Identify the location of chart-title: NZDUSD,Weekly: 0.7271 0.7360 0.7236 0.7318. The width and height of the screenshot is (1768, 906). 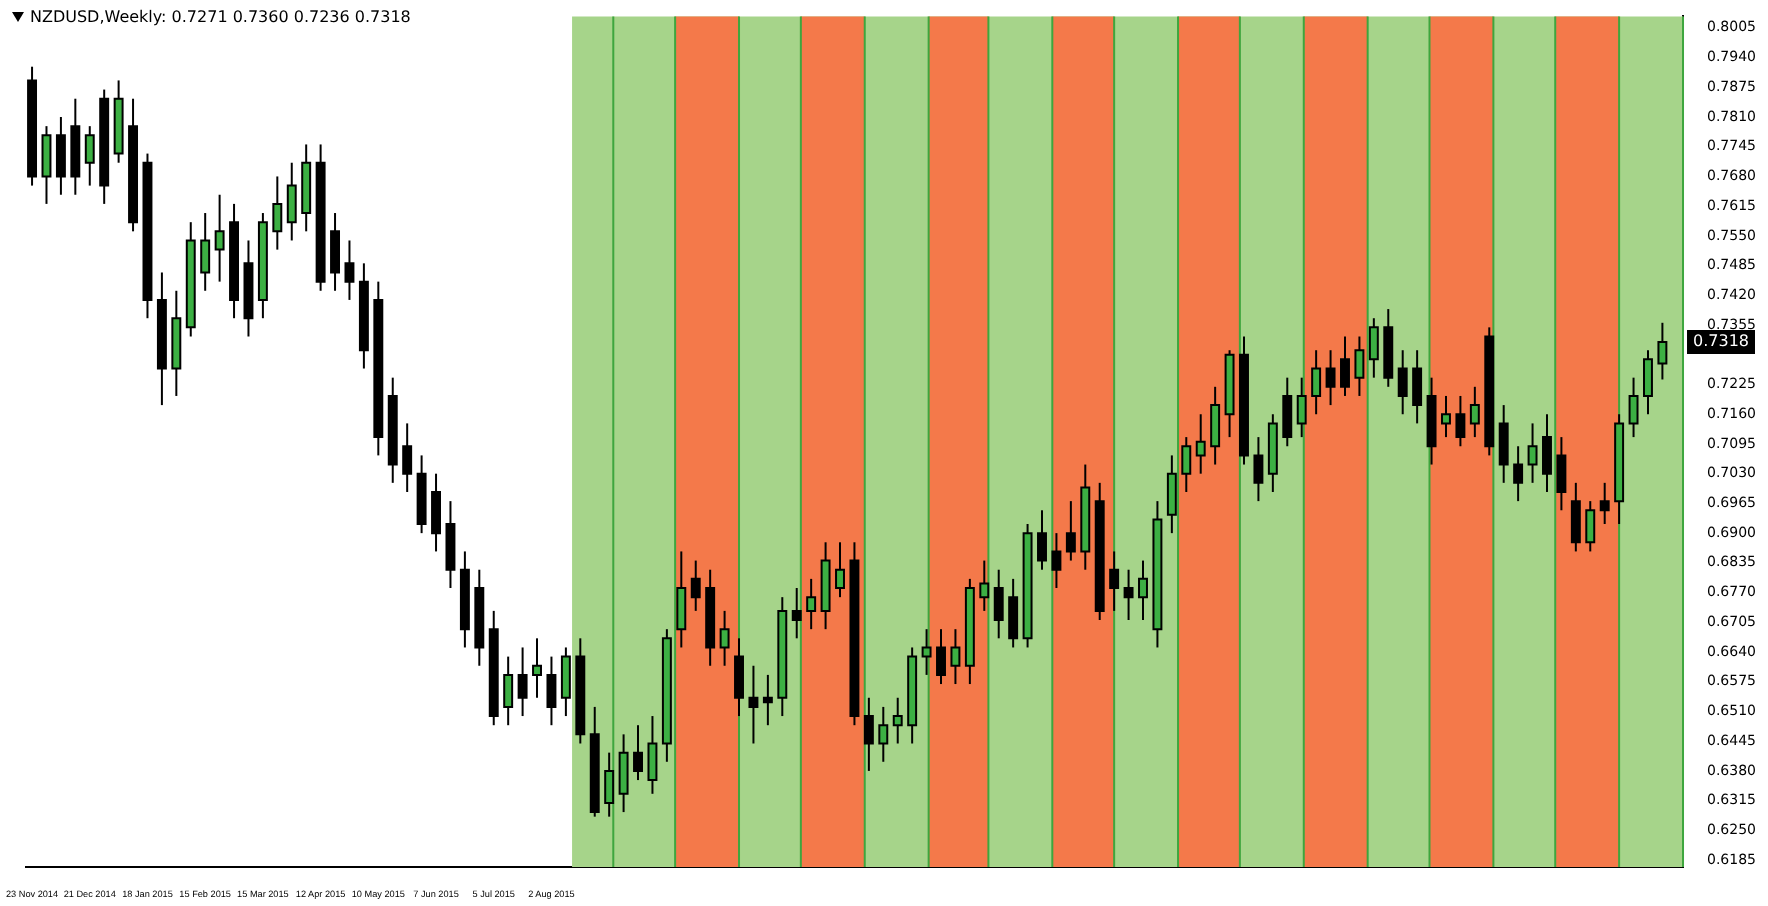
(220, 17).